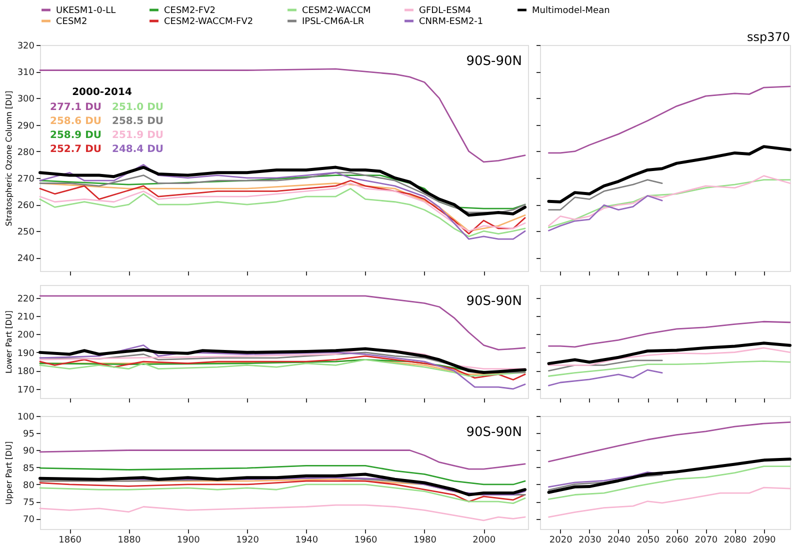 The width and height of the screenshot is (796, 548). Describe the element at coordinates (28, 503) in the screenshot. I see `y-tick-label: 75` at that location.